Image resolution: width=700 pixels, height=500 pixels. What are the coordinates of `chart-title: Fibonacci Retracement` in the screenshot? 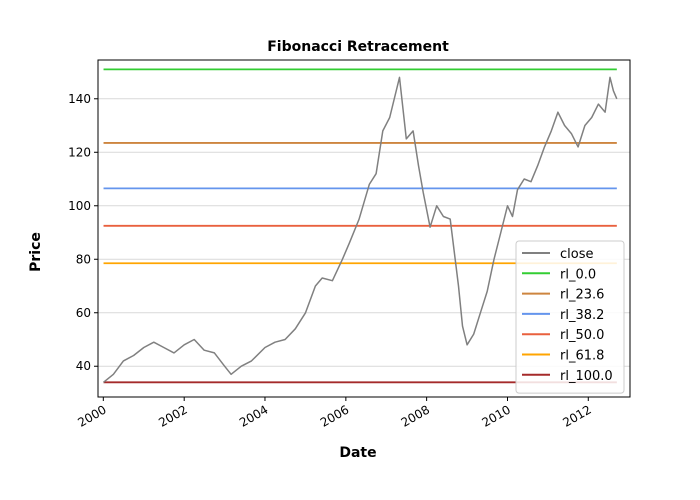 It's located at (358, 47).